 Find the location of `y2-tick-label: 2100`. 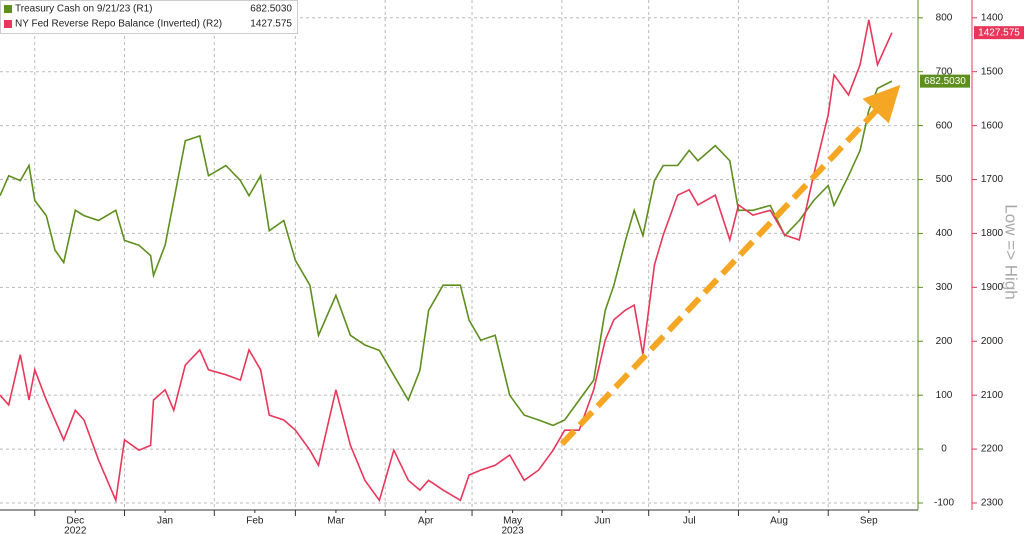

y2-tick-label: 2100 is located at coordinates (992, 395).